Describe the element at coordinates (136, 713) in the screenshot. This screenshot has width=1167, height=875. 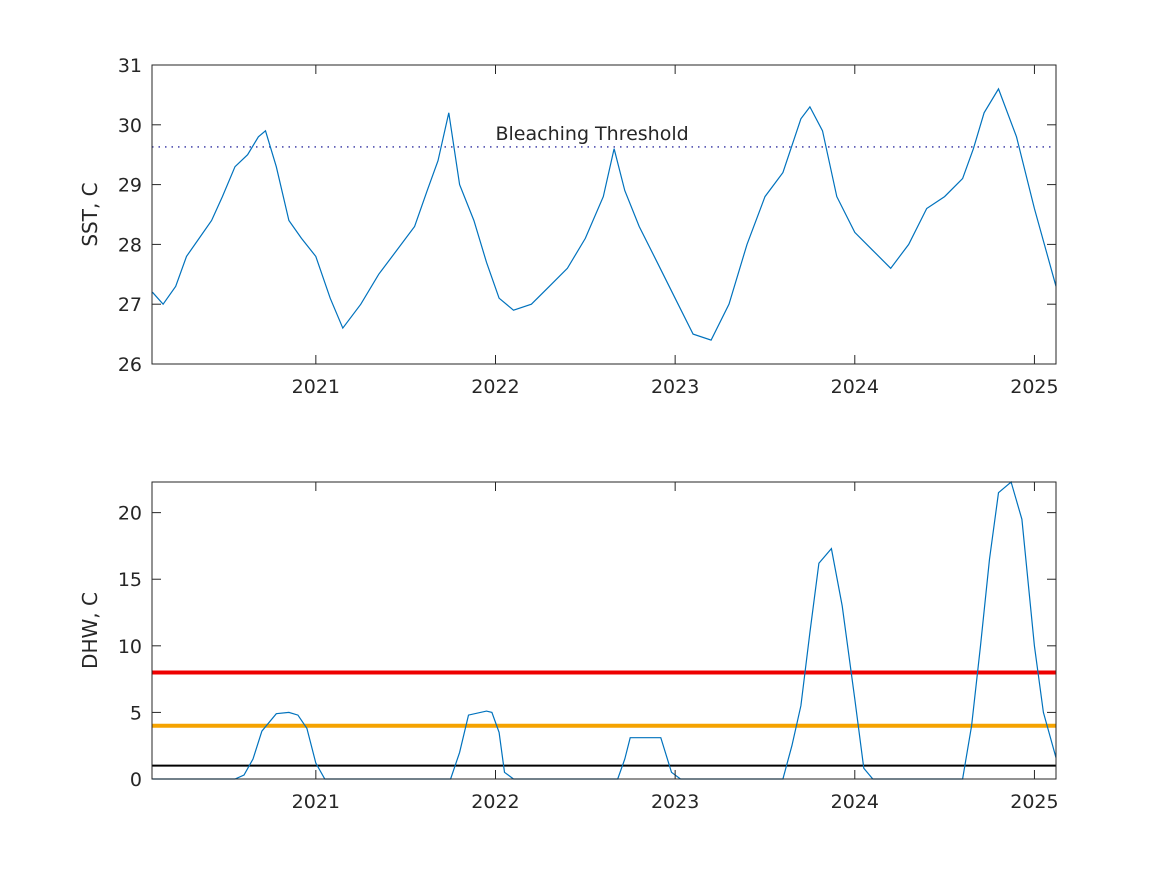
I see `dhw-y-tick-label: 5` at that location.